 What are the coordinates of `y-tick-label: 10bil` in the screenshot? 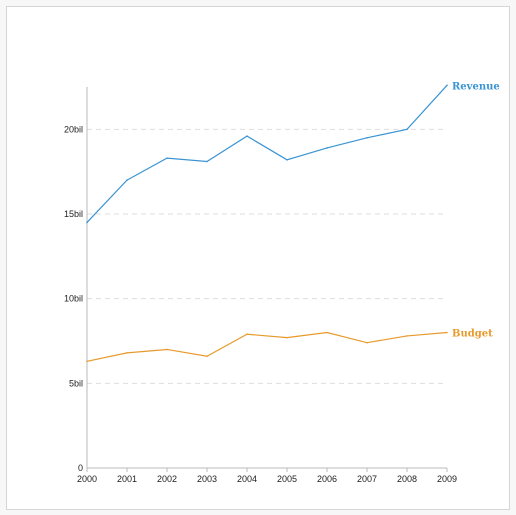 It's located at (73, 299).